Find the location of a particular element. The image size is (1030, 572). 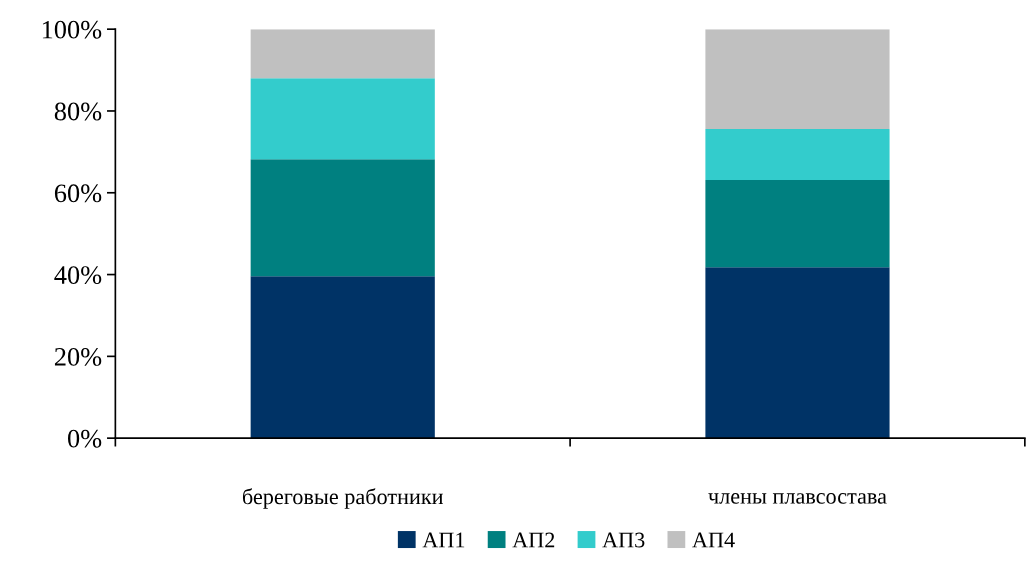

y-tick-label: 100% is located at coordinates (72, 29).